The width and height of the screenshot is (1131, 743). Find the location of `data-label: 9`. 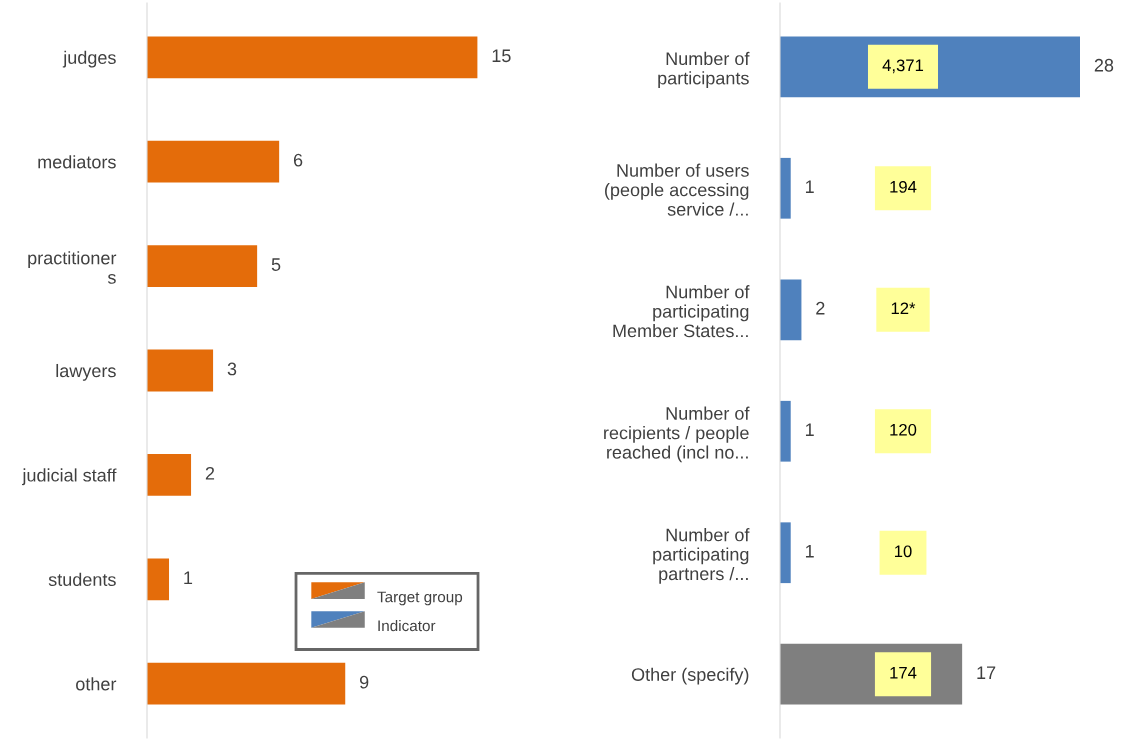

data-label: 9 is located at coordinates (364, 682).